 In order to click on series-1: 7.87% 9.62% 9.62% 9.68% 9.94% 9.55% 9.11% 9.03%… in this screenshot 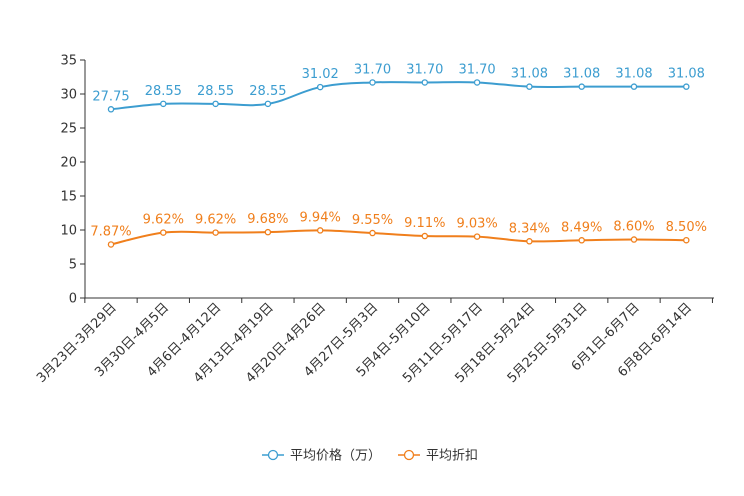, I will do `click(398, 229)`.